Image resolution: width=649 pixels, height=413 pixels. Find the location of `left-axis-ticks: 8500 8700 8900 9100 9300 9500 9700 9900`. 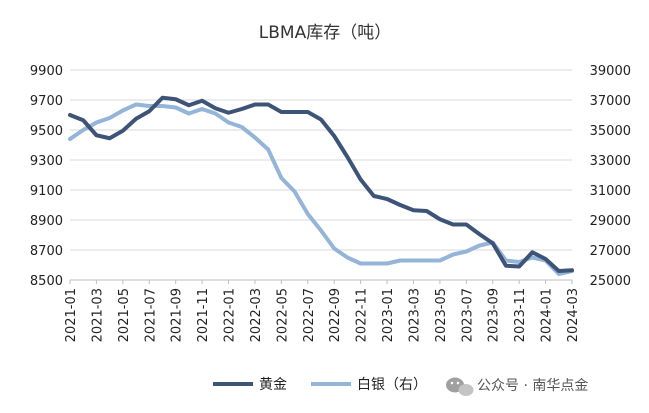

left-axis-ticks: 8500 8700 8900 9100 9300 9500 9700 9900 is located at coordinates (46, 176).